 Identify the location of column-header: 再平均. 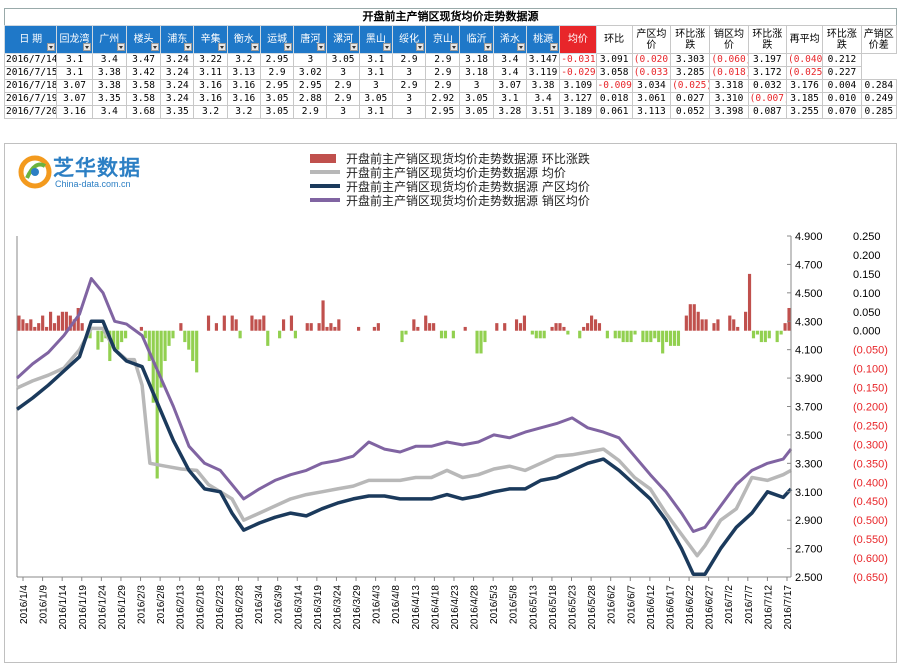
(804, 39).